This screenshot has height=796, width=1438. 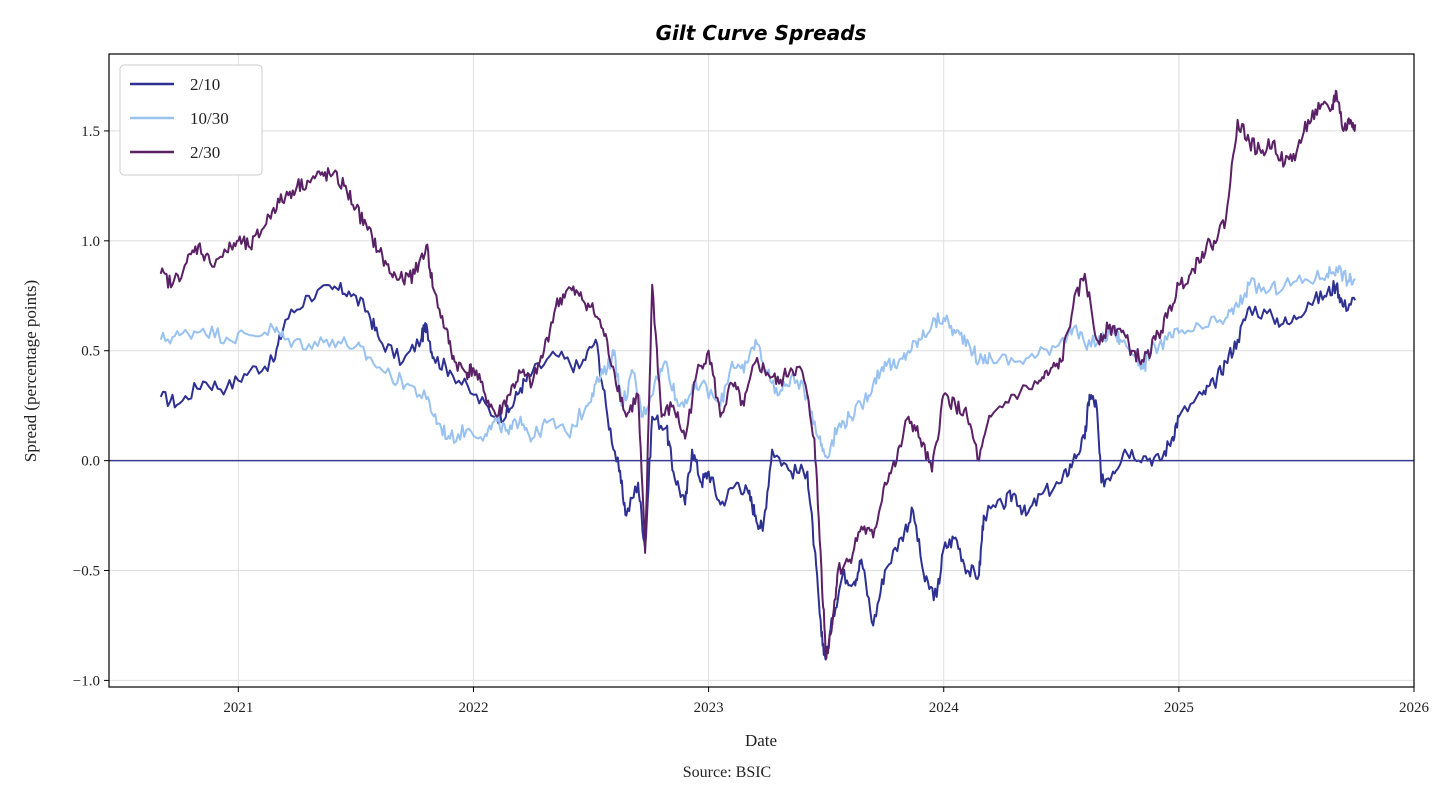 What do you see at coordinates (1179, 708) in the screenshot?
I see `x-tick-label: 2025` at bounding box center [1179, 708].